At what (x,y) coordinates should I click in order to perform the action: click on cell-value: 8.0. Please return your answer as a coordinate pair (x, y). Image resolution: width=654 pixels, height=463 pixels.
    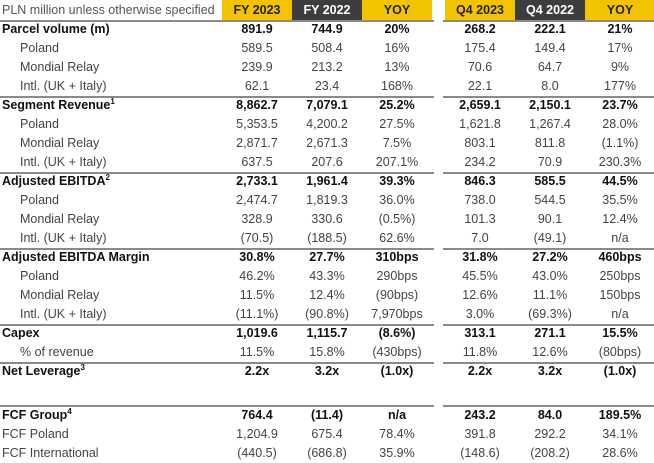
    Looking at the image, I should click on (550, 86).